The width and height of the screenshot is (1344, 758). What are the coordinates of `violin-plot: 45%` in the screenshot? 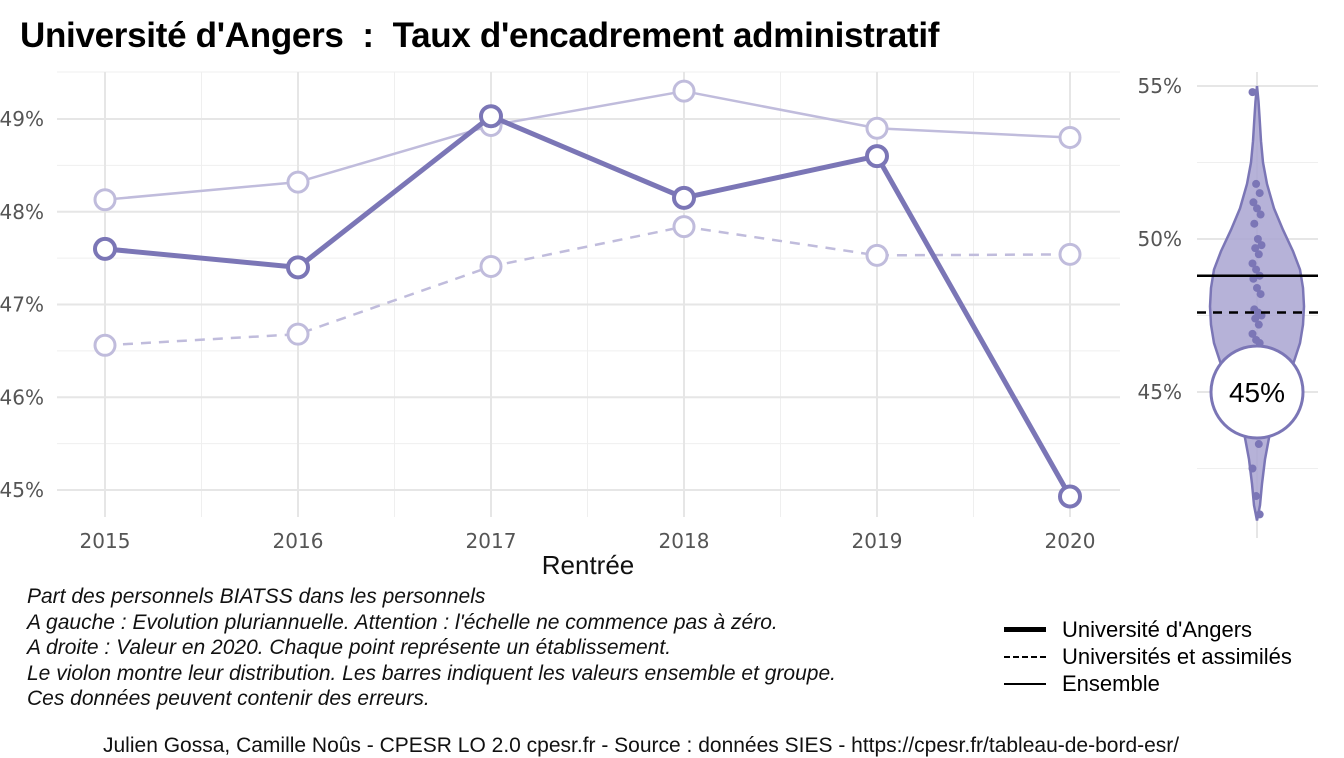 It's located at (1257, 303).